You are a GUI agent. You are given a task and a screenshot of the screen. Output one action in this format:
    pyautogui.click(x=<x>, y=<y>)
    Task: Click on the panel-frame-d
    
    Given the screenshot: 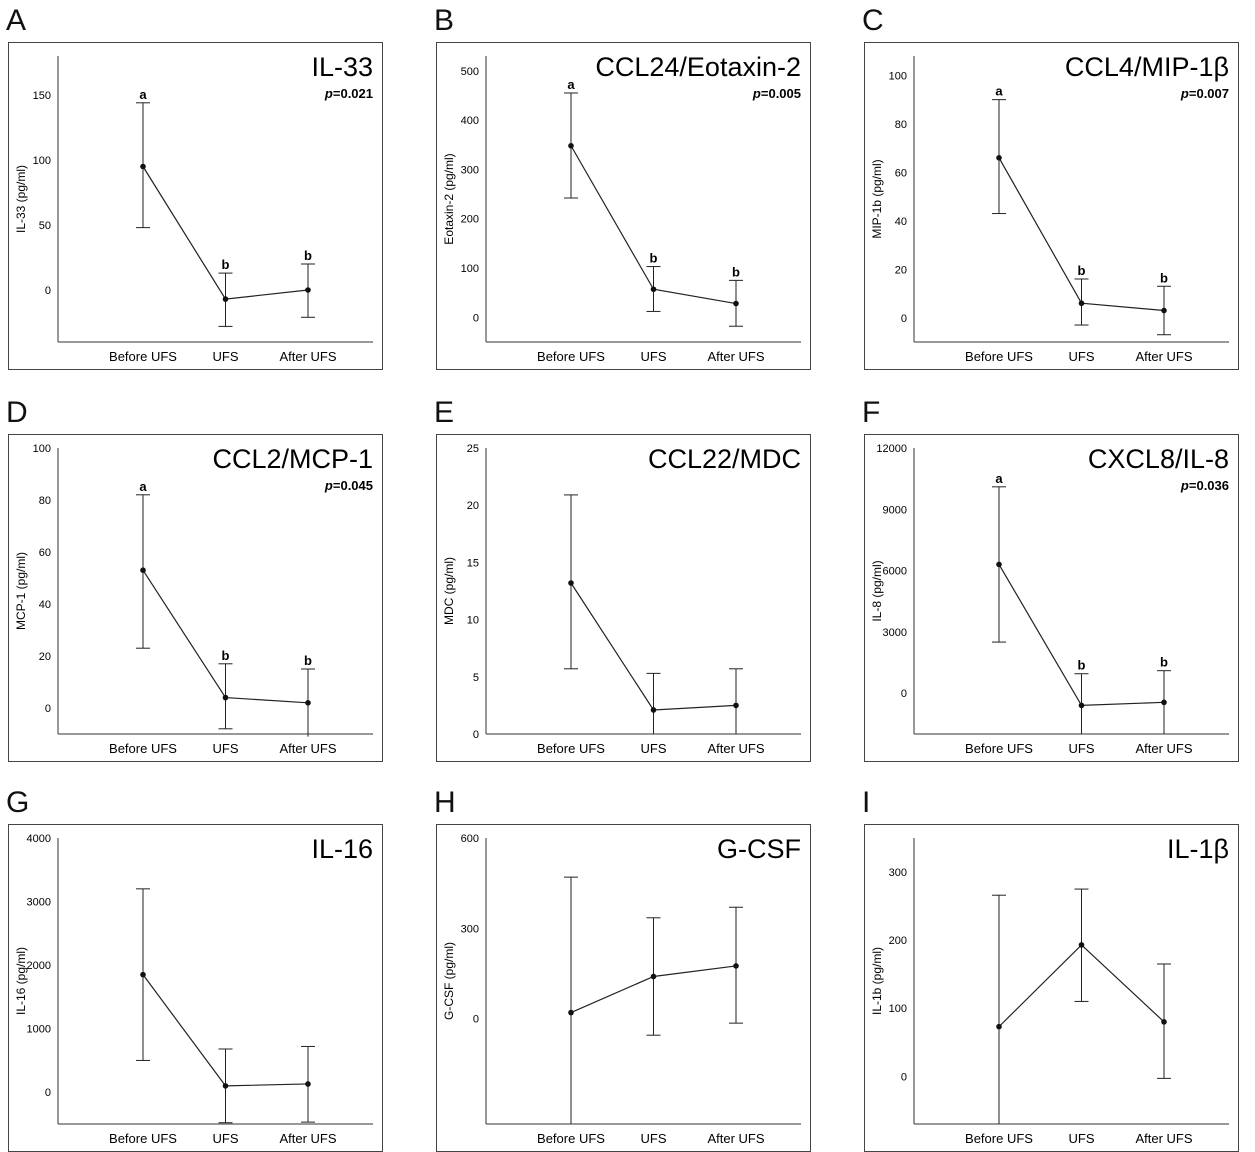 What is the action you would take?
    pyautogui.click(x=195, y=598)
    